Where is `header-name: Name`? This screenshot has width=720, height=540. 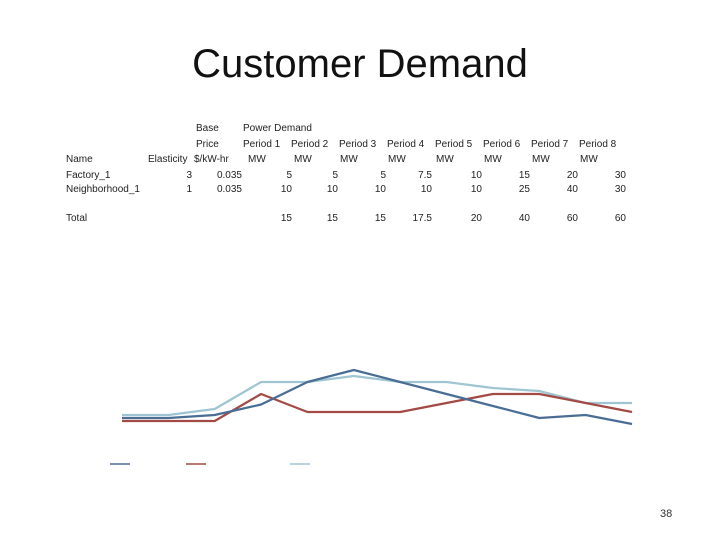 header-name: Name is located at coordinates (79, 159).